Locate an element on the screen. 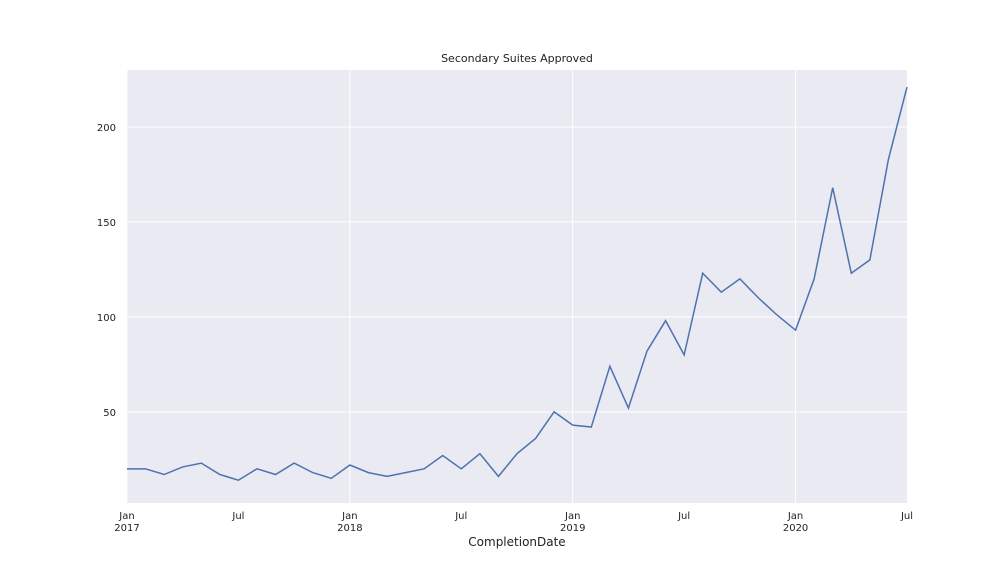 This screenshot has height=576, width=1008. x-tick-year-label: 2019 is located at coordinates (572, 528).